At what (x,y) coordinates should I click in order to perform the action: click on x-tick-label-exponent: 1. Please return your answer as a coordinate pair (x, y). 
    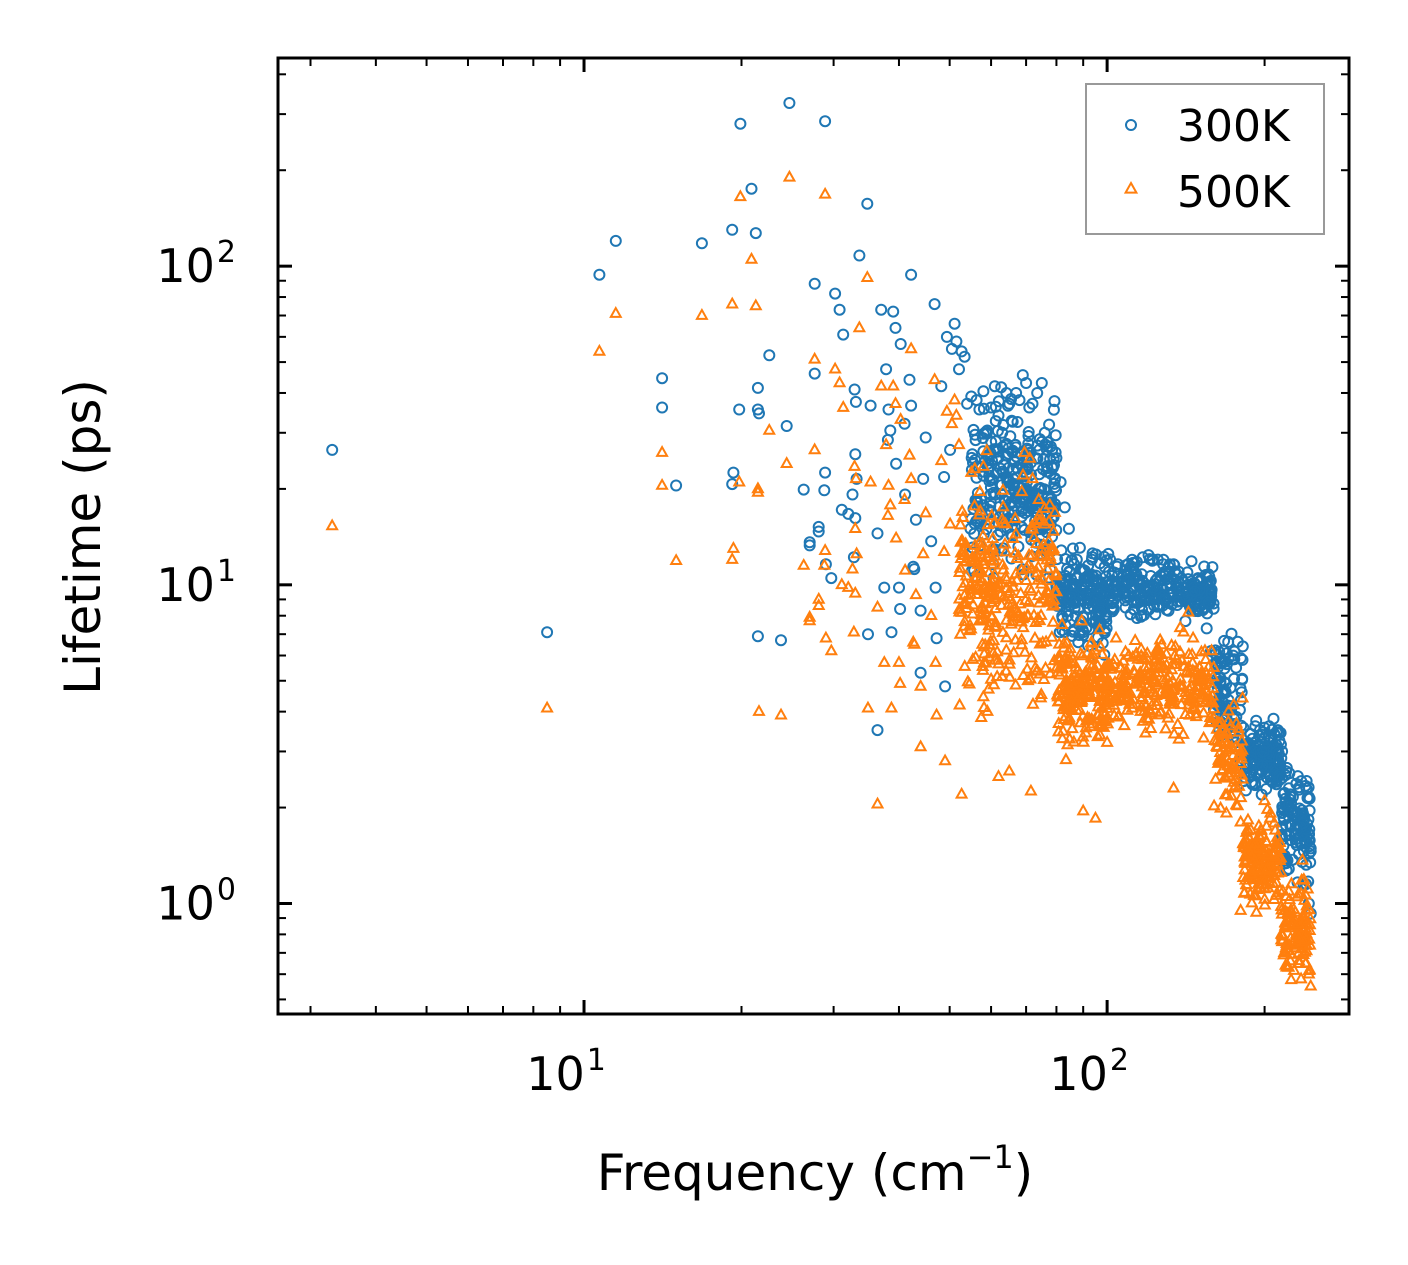
    Looking at the image, I should click on (596, 1060).